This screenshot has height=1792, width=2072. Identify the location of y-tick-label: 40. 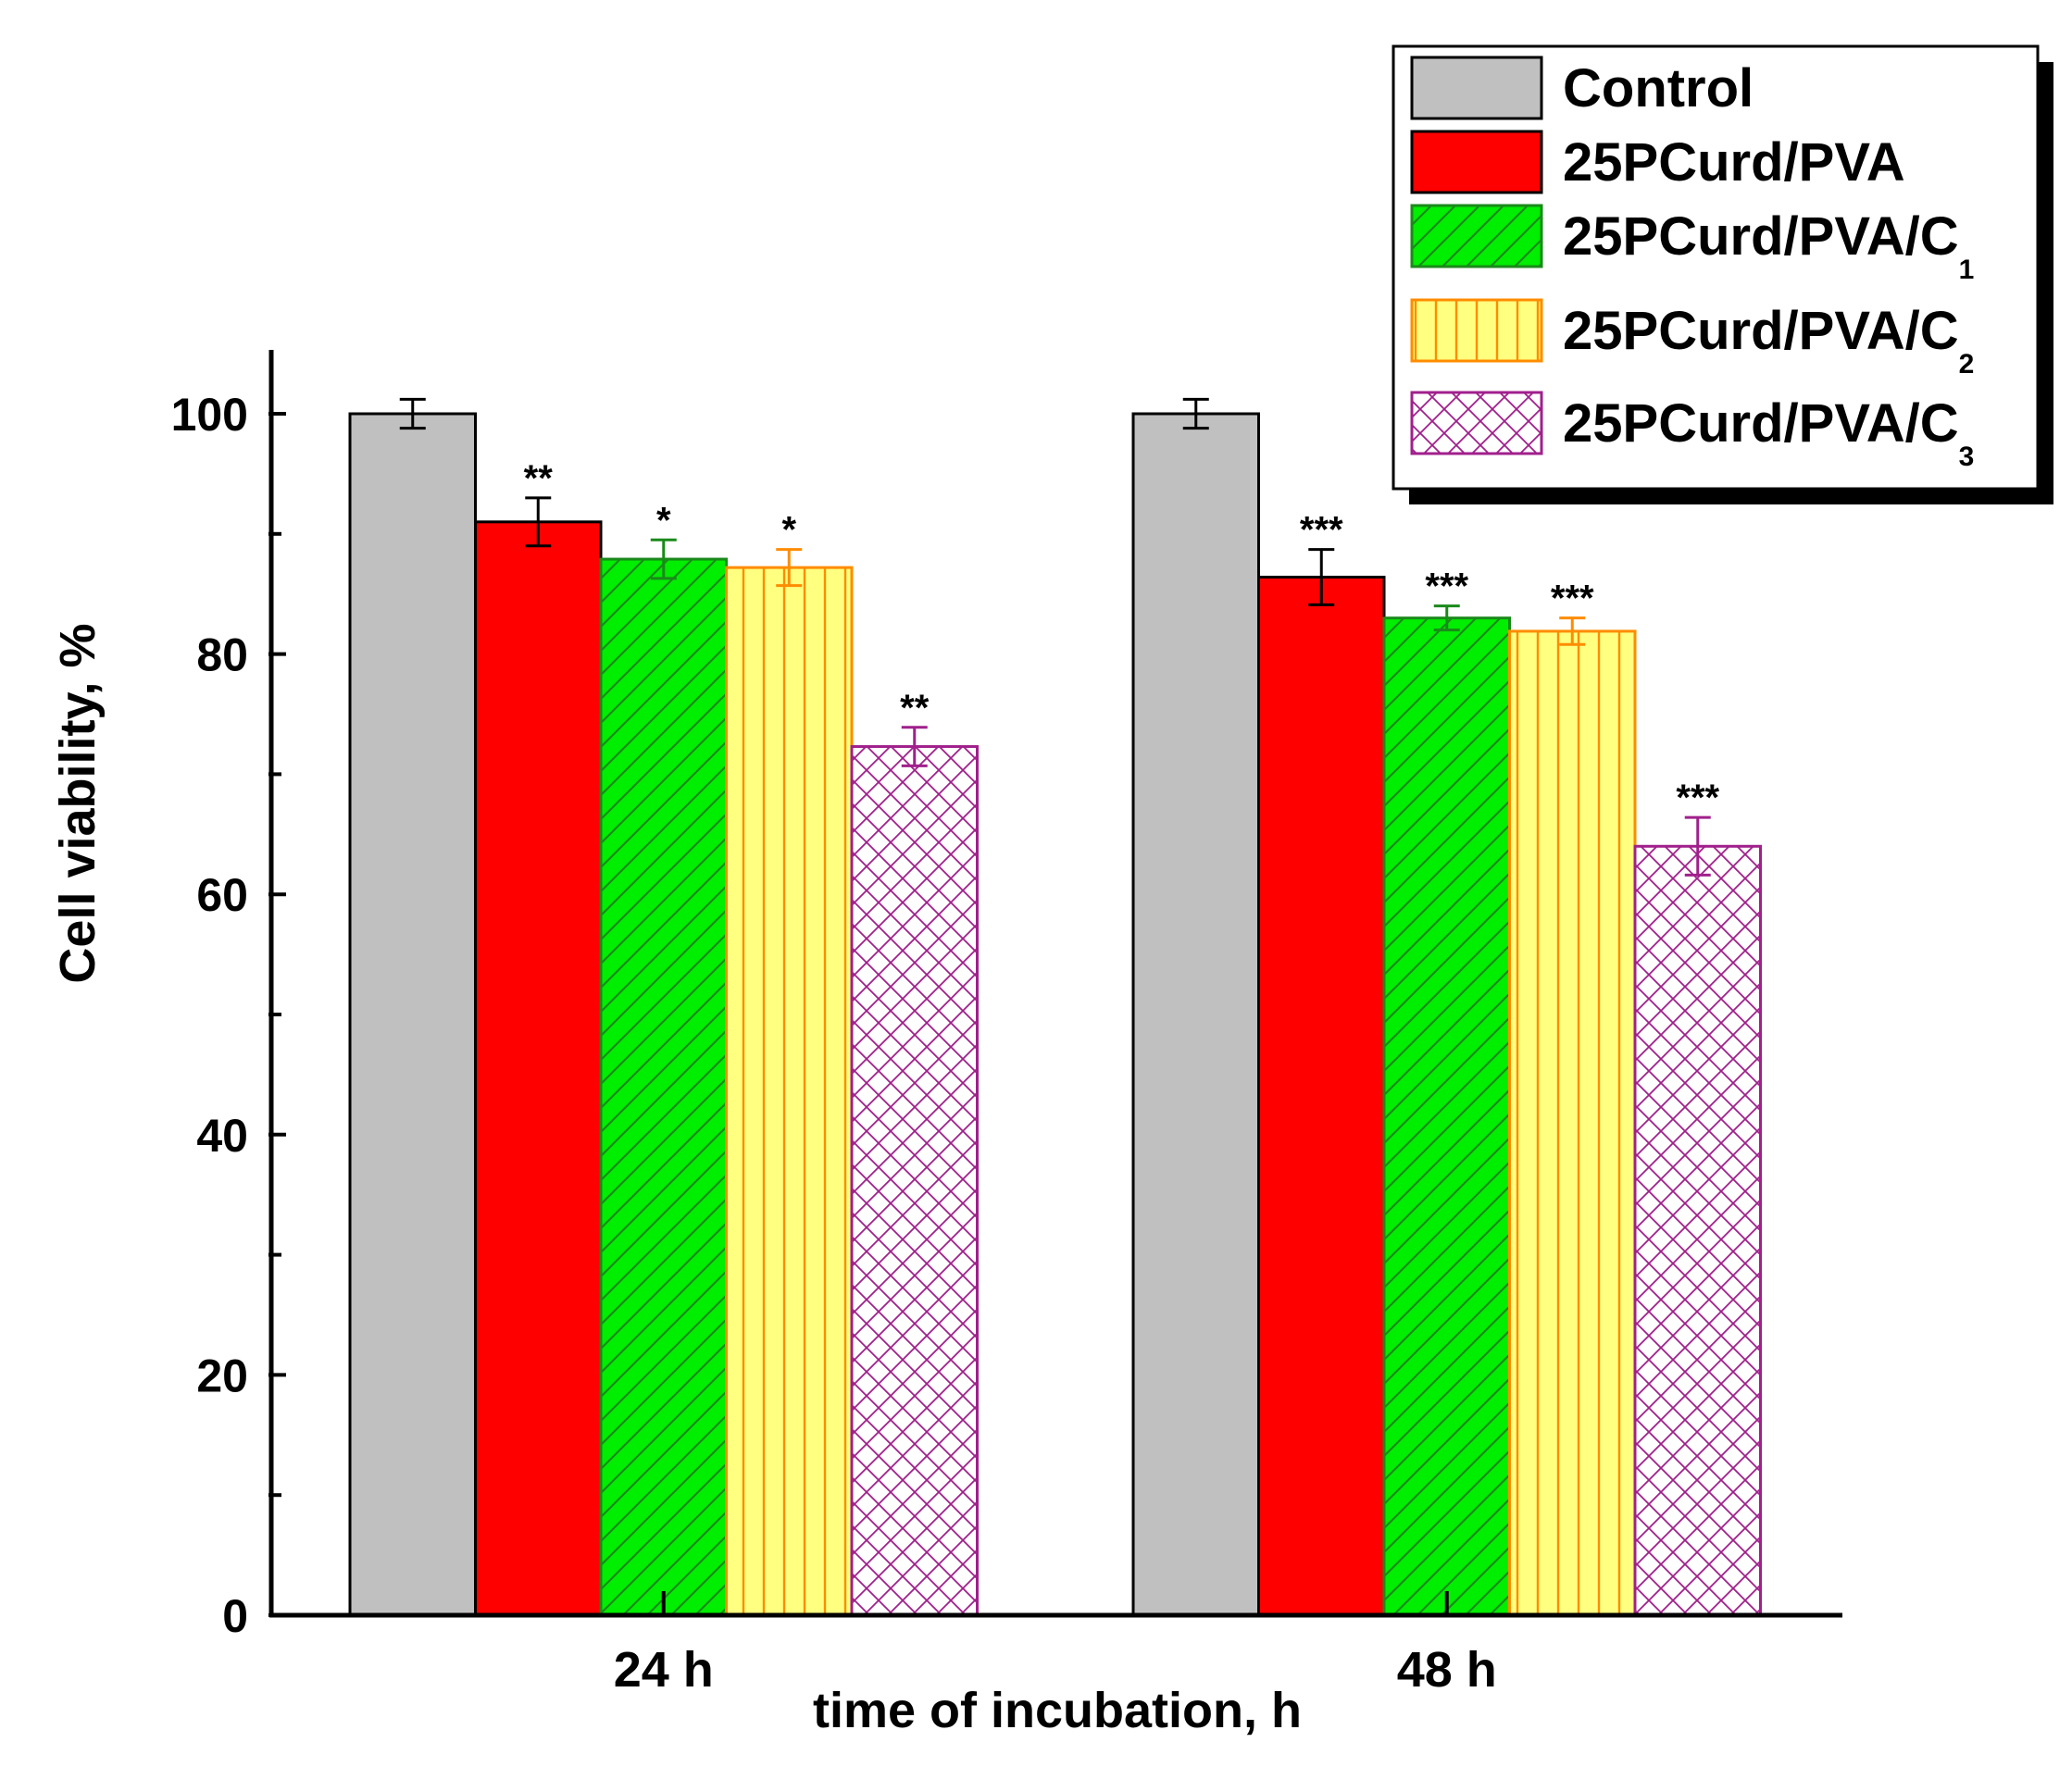
(222, 1136).